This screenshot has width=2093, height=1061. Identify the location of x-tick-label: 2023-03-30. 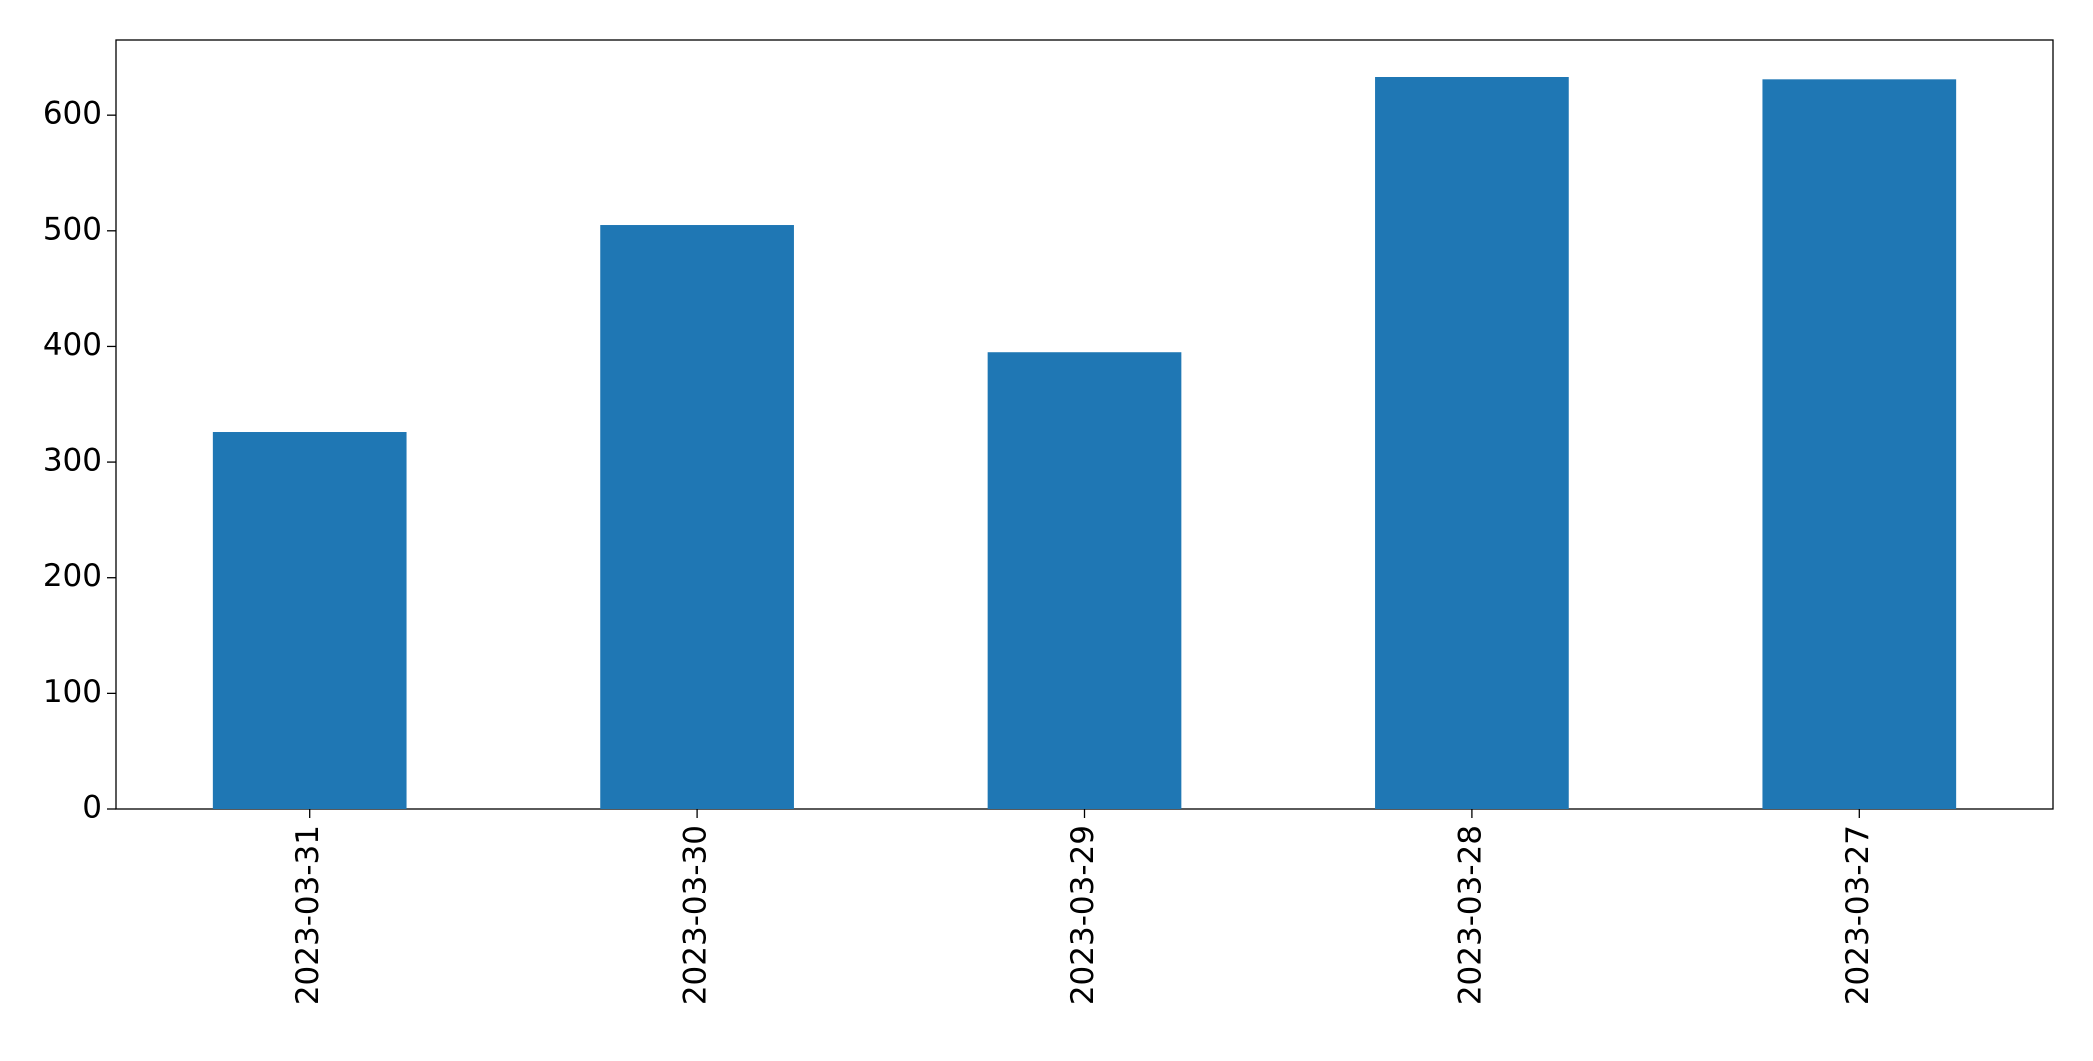
(696, 915).